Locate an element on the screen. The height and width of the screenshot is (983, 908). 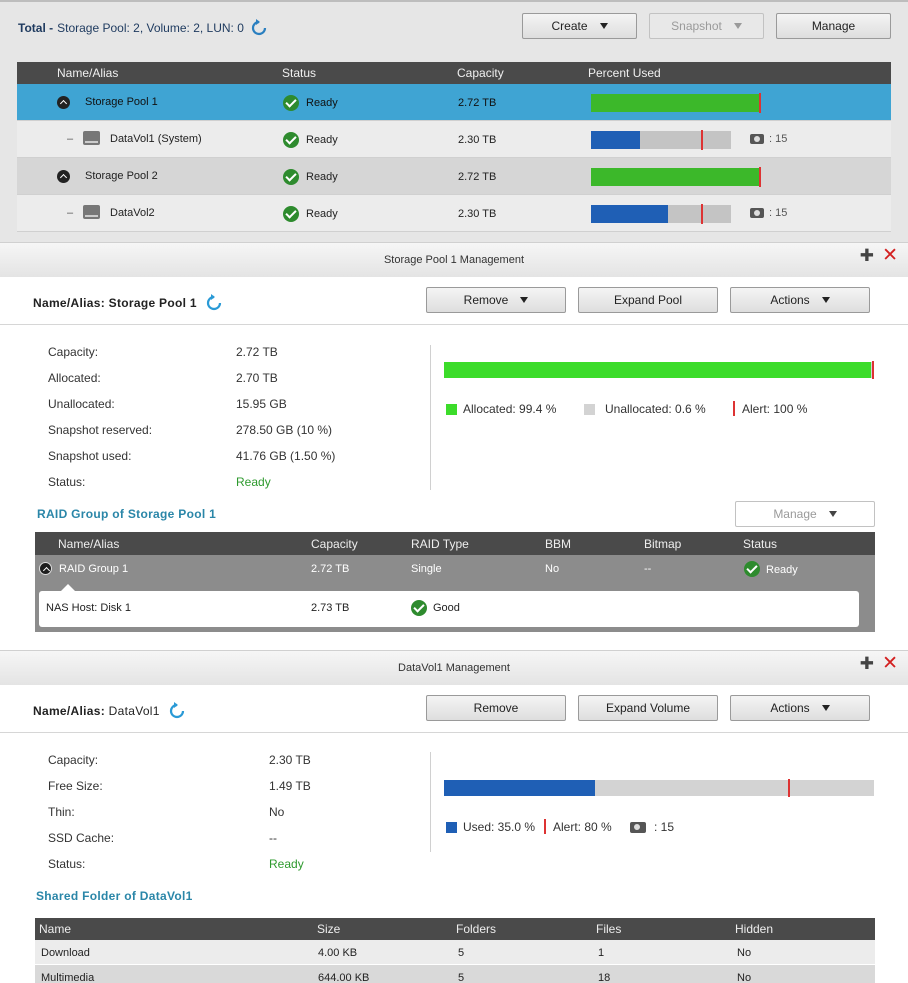
field-value: Ready is located at coordinates (286, 864).